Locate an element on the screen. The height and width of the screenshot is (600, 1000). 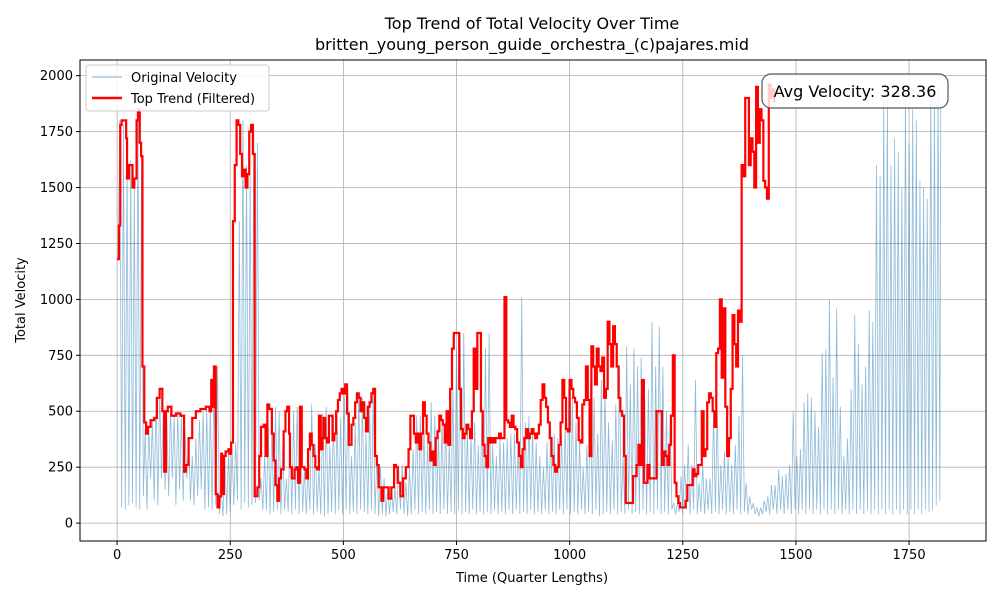
legend: Original Velocity Top Trend (Filtered) is located at coordinates (177, 88).